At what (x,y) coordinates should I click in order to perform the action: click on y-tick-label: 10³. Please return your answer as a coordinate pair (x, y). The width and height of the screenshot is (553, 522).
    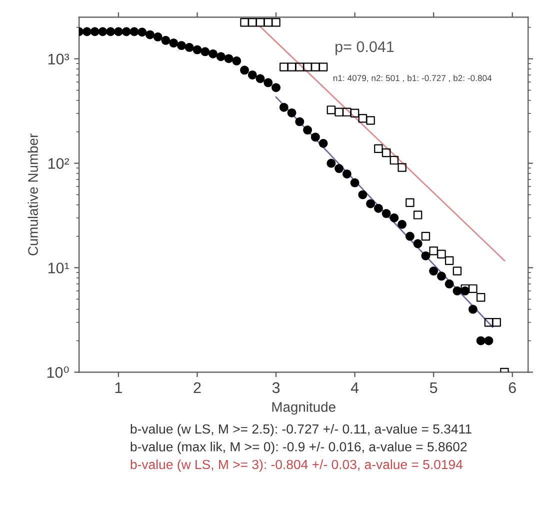
    Looking at the image, I should click on (59, 59).